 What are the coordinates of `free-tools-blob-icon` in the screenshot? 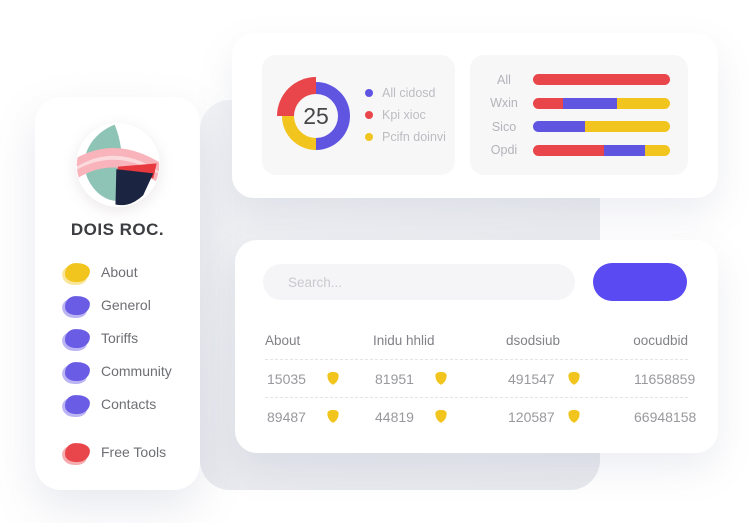 It's located at (77, 452).